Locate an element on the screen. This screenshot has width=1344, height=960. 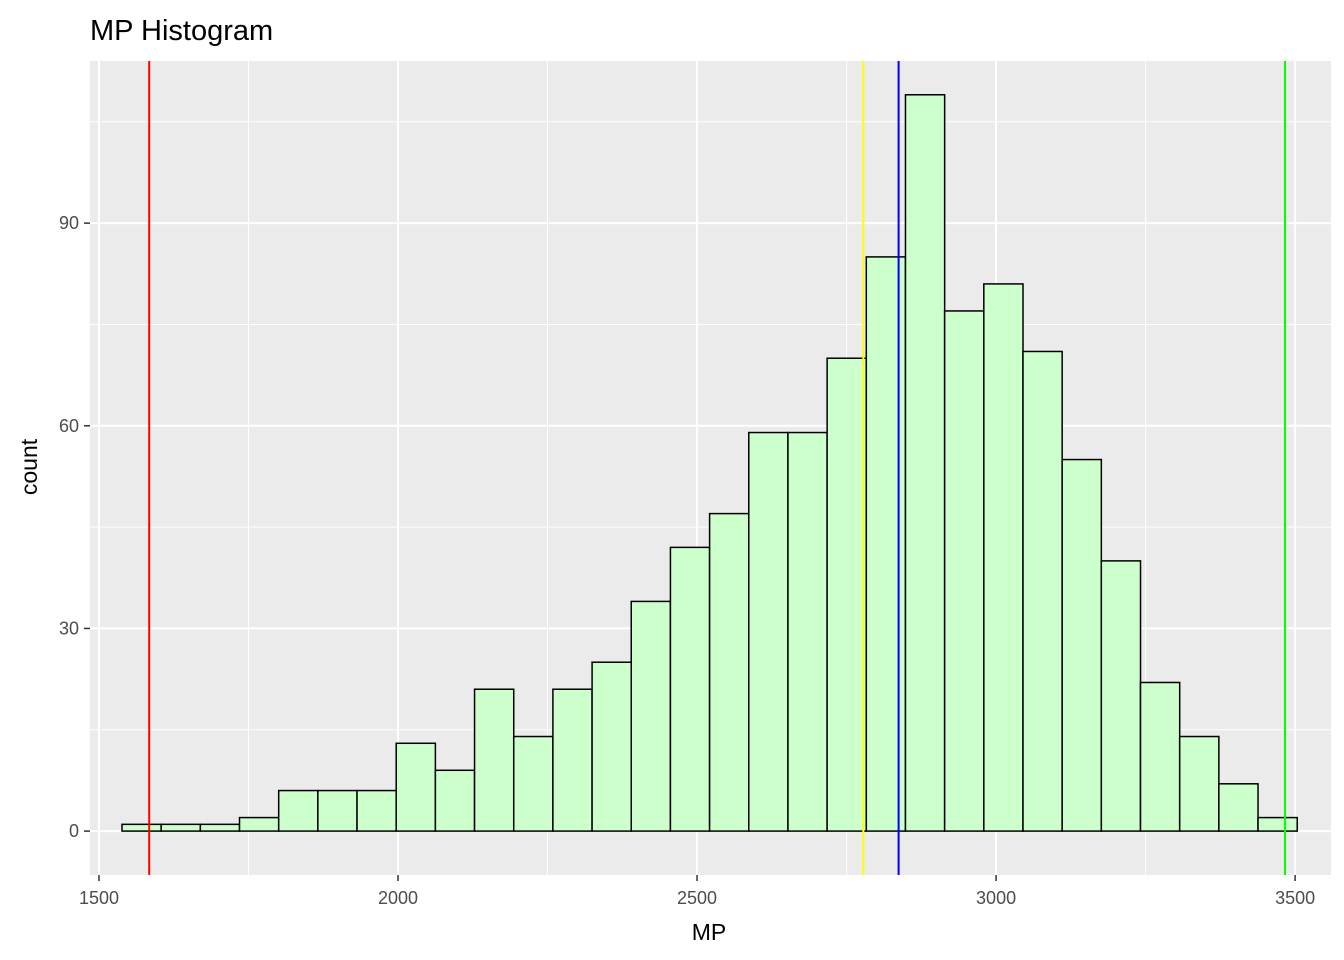
y-axis-title: count is located at coordinates (29, 466).